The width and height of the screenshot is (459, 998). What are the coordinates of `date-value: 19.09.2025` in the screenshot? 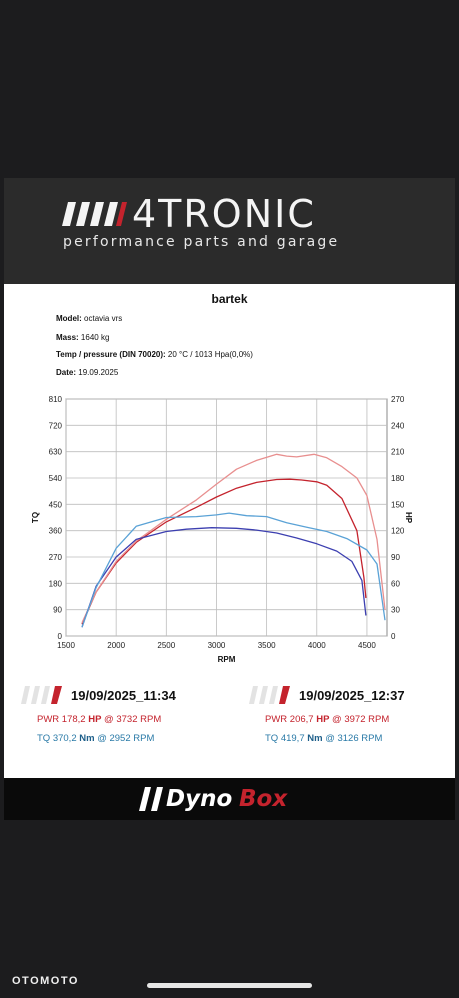 It's located at (98, 372).